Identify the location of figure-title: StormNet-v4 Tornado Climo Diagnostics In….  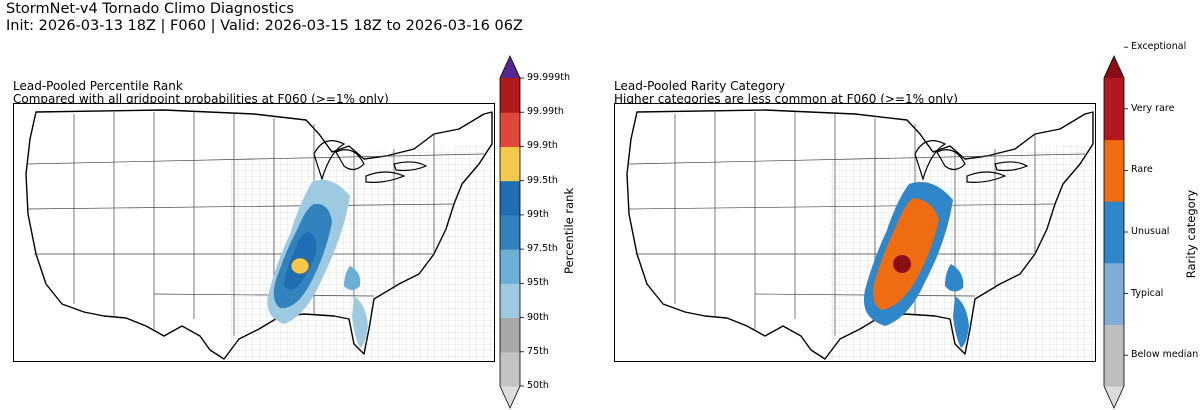
(264, 18).